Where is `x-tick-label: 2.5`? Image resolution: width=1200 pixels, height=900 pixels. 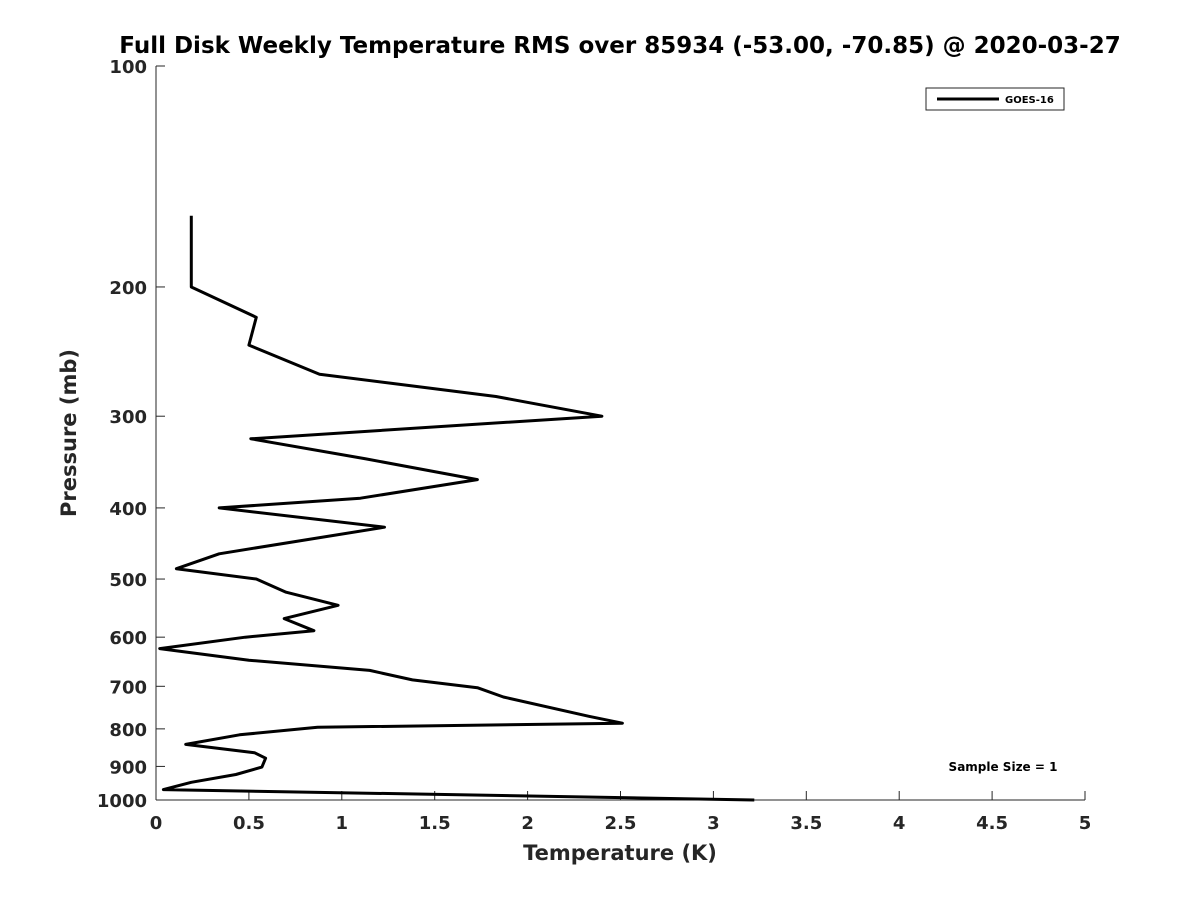
x-tick-label: 2.5 is located at coordinates (621, 823).